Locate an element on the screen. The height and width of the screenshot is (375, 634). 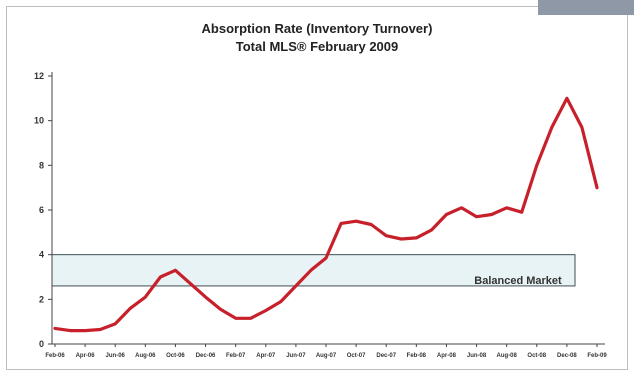
corner-tab is located at coordinates (586, 7).